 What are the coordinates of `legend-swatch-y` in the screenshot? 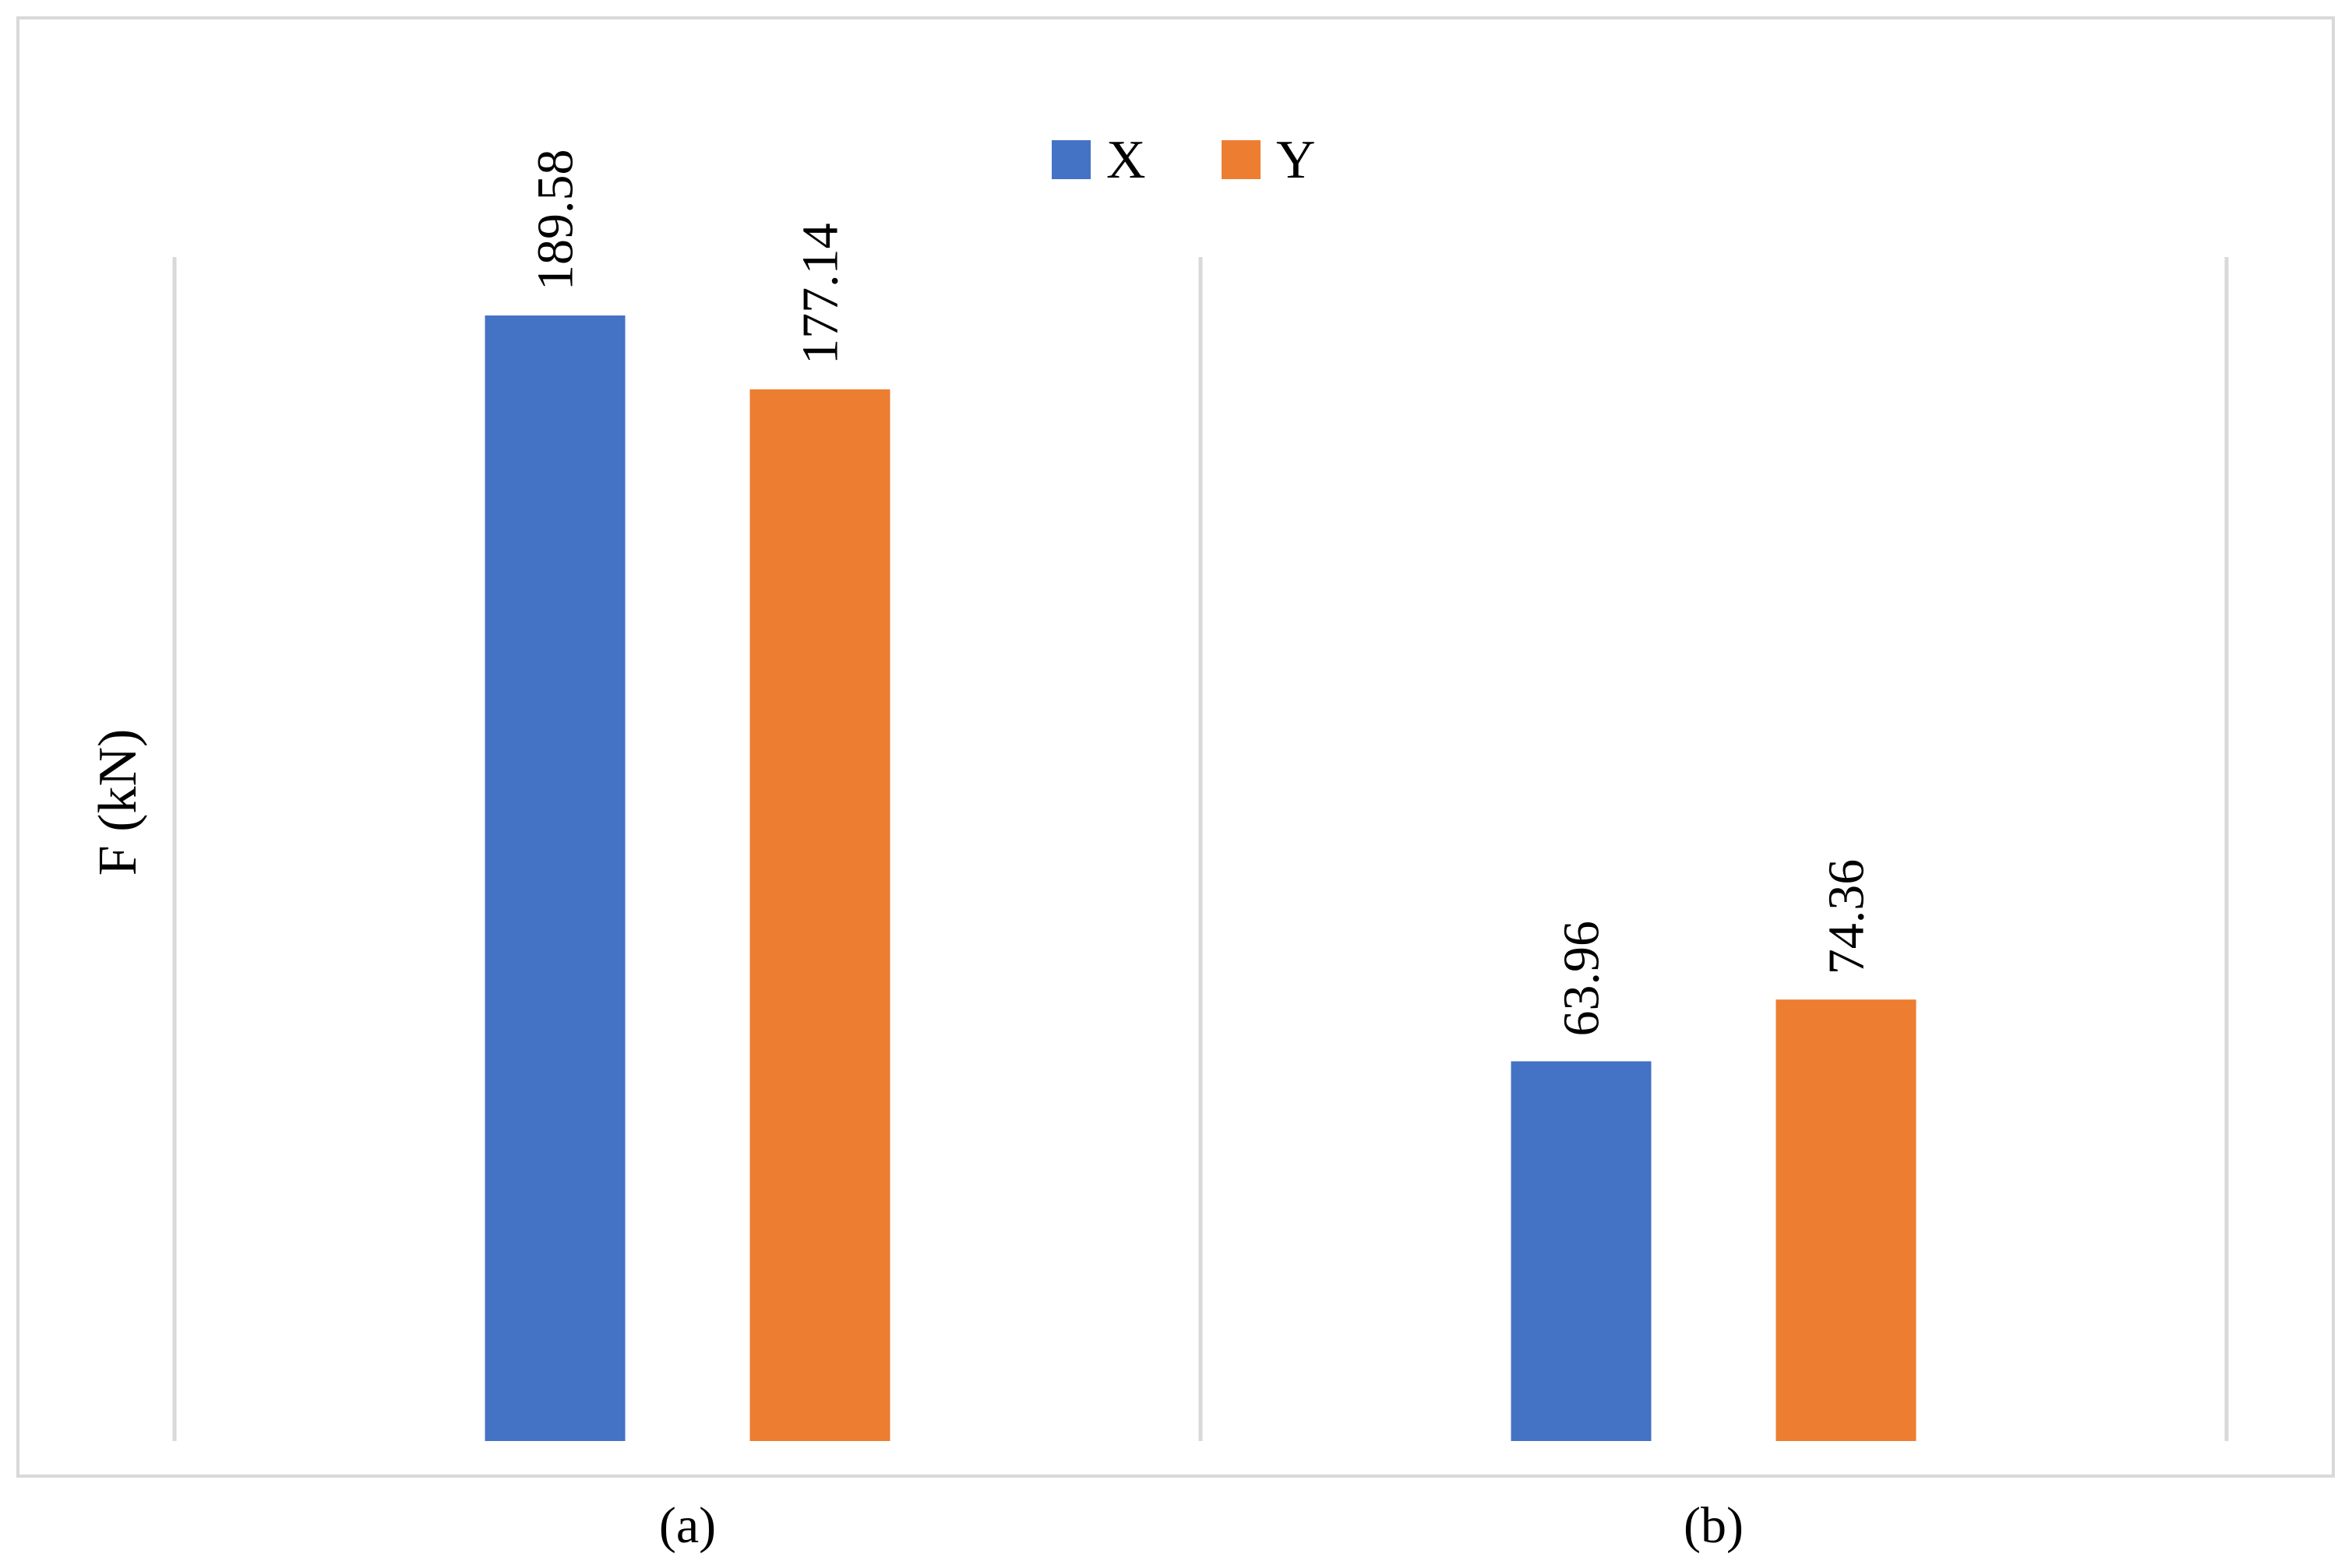 It's located at (1241, 159).